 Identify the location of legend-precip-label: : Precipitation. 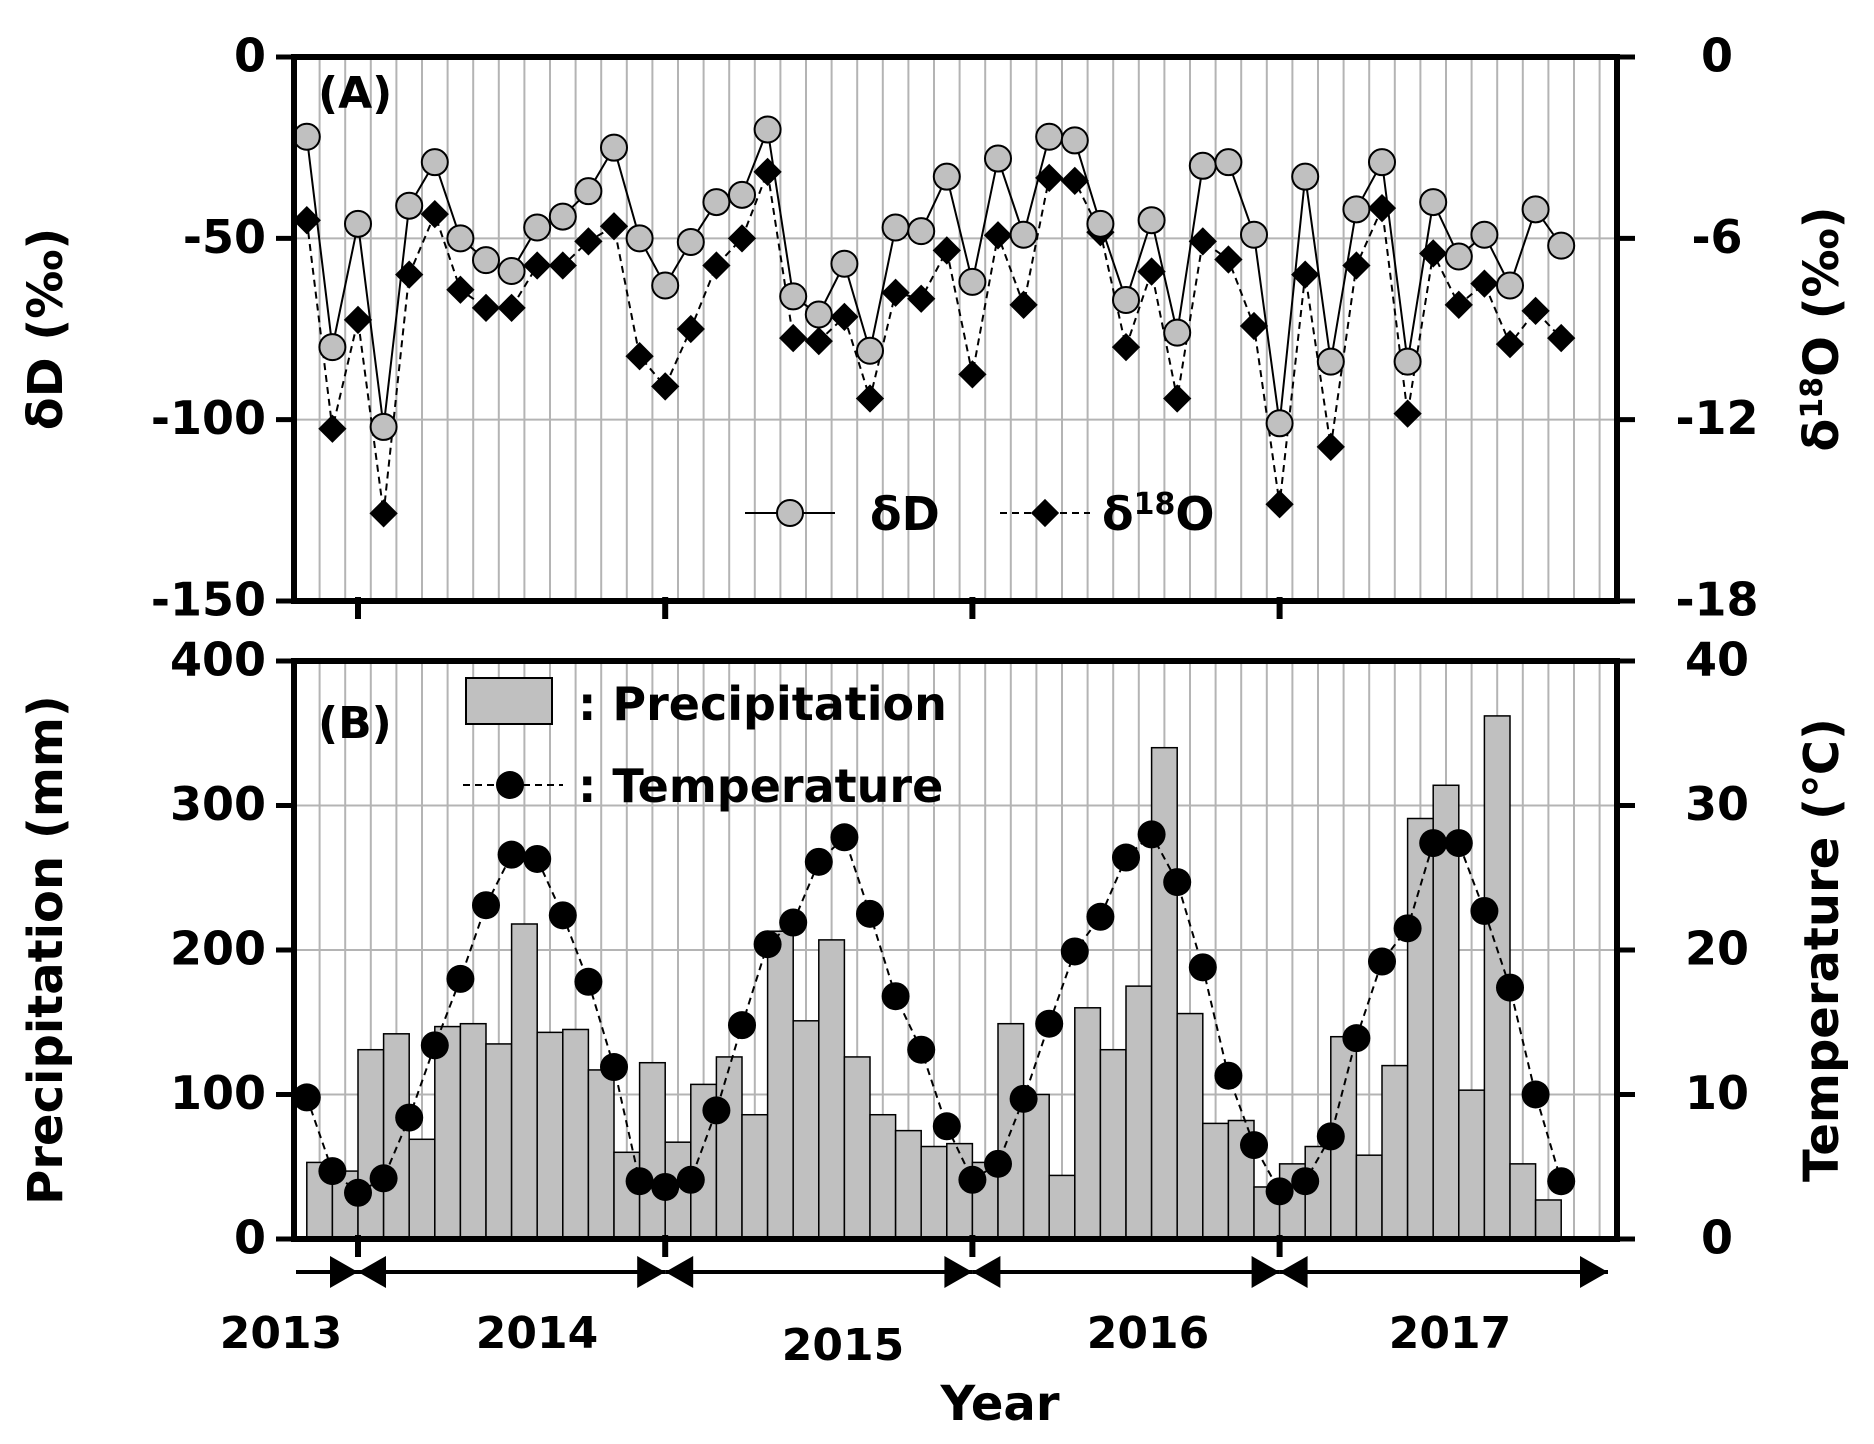
(762, 704).